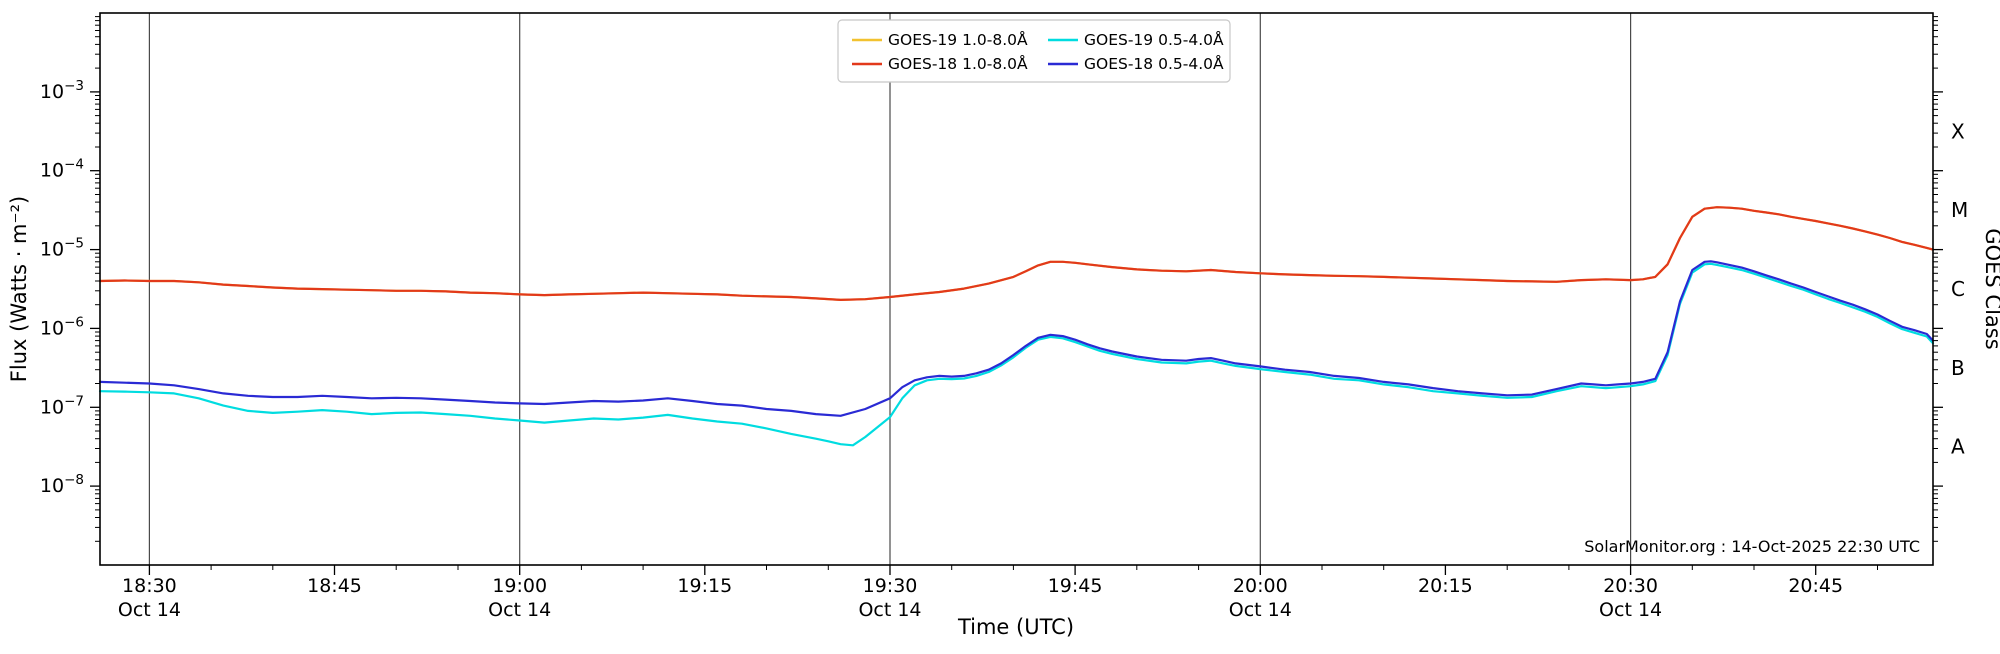  I want to click on y-axis-title: Flux (Watts · m⁻²), so click(19, 289).